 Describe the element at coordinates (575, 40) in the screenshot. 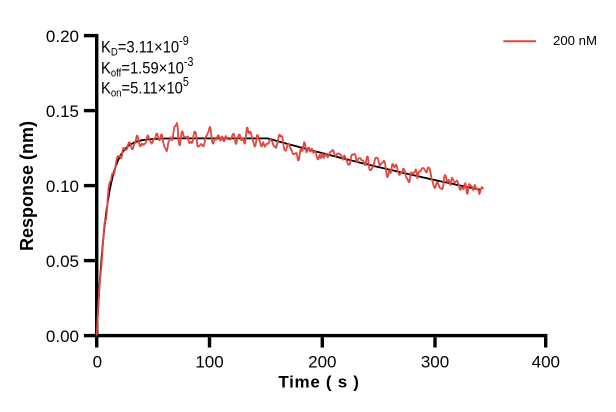

I see `svg-text: 200 nM` at that location.